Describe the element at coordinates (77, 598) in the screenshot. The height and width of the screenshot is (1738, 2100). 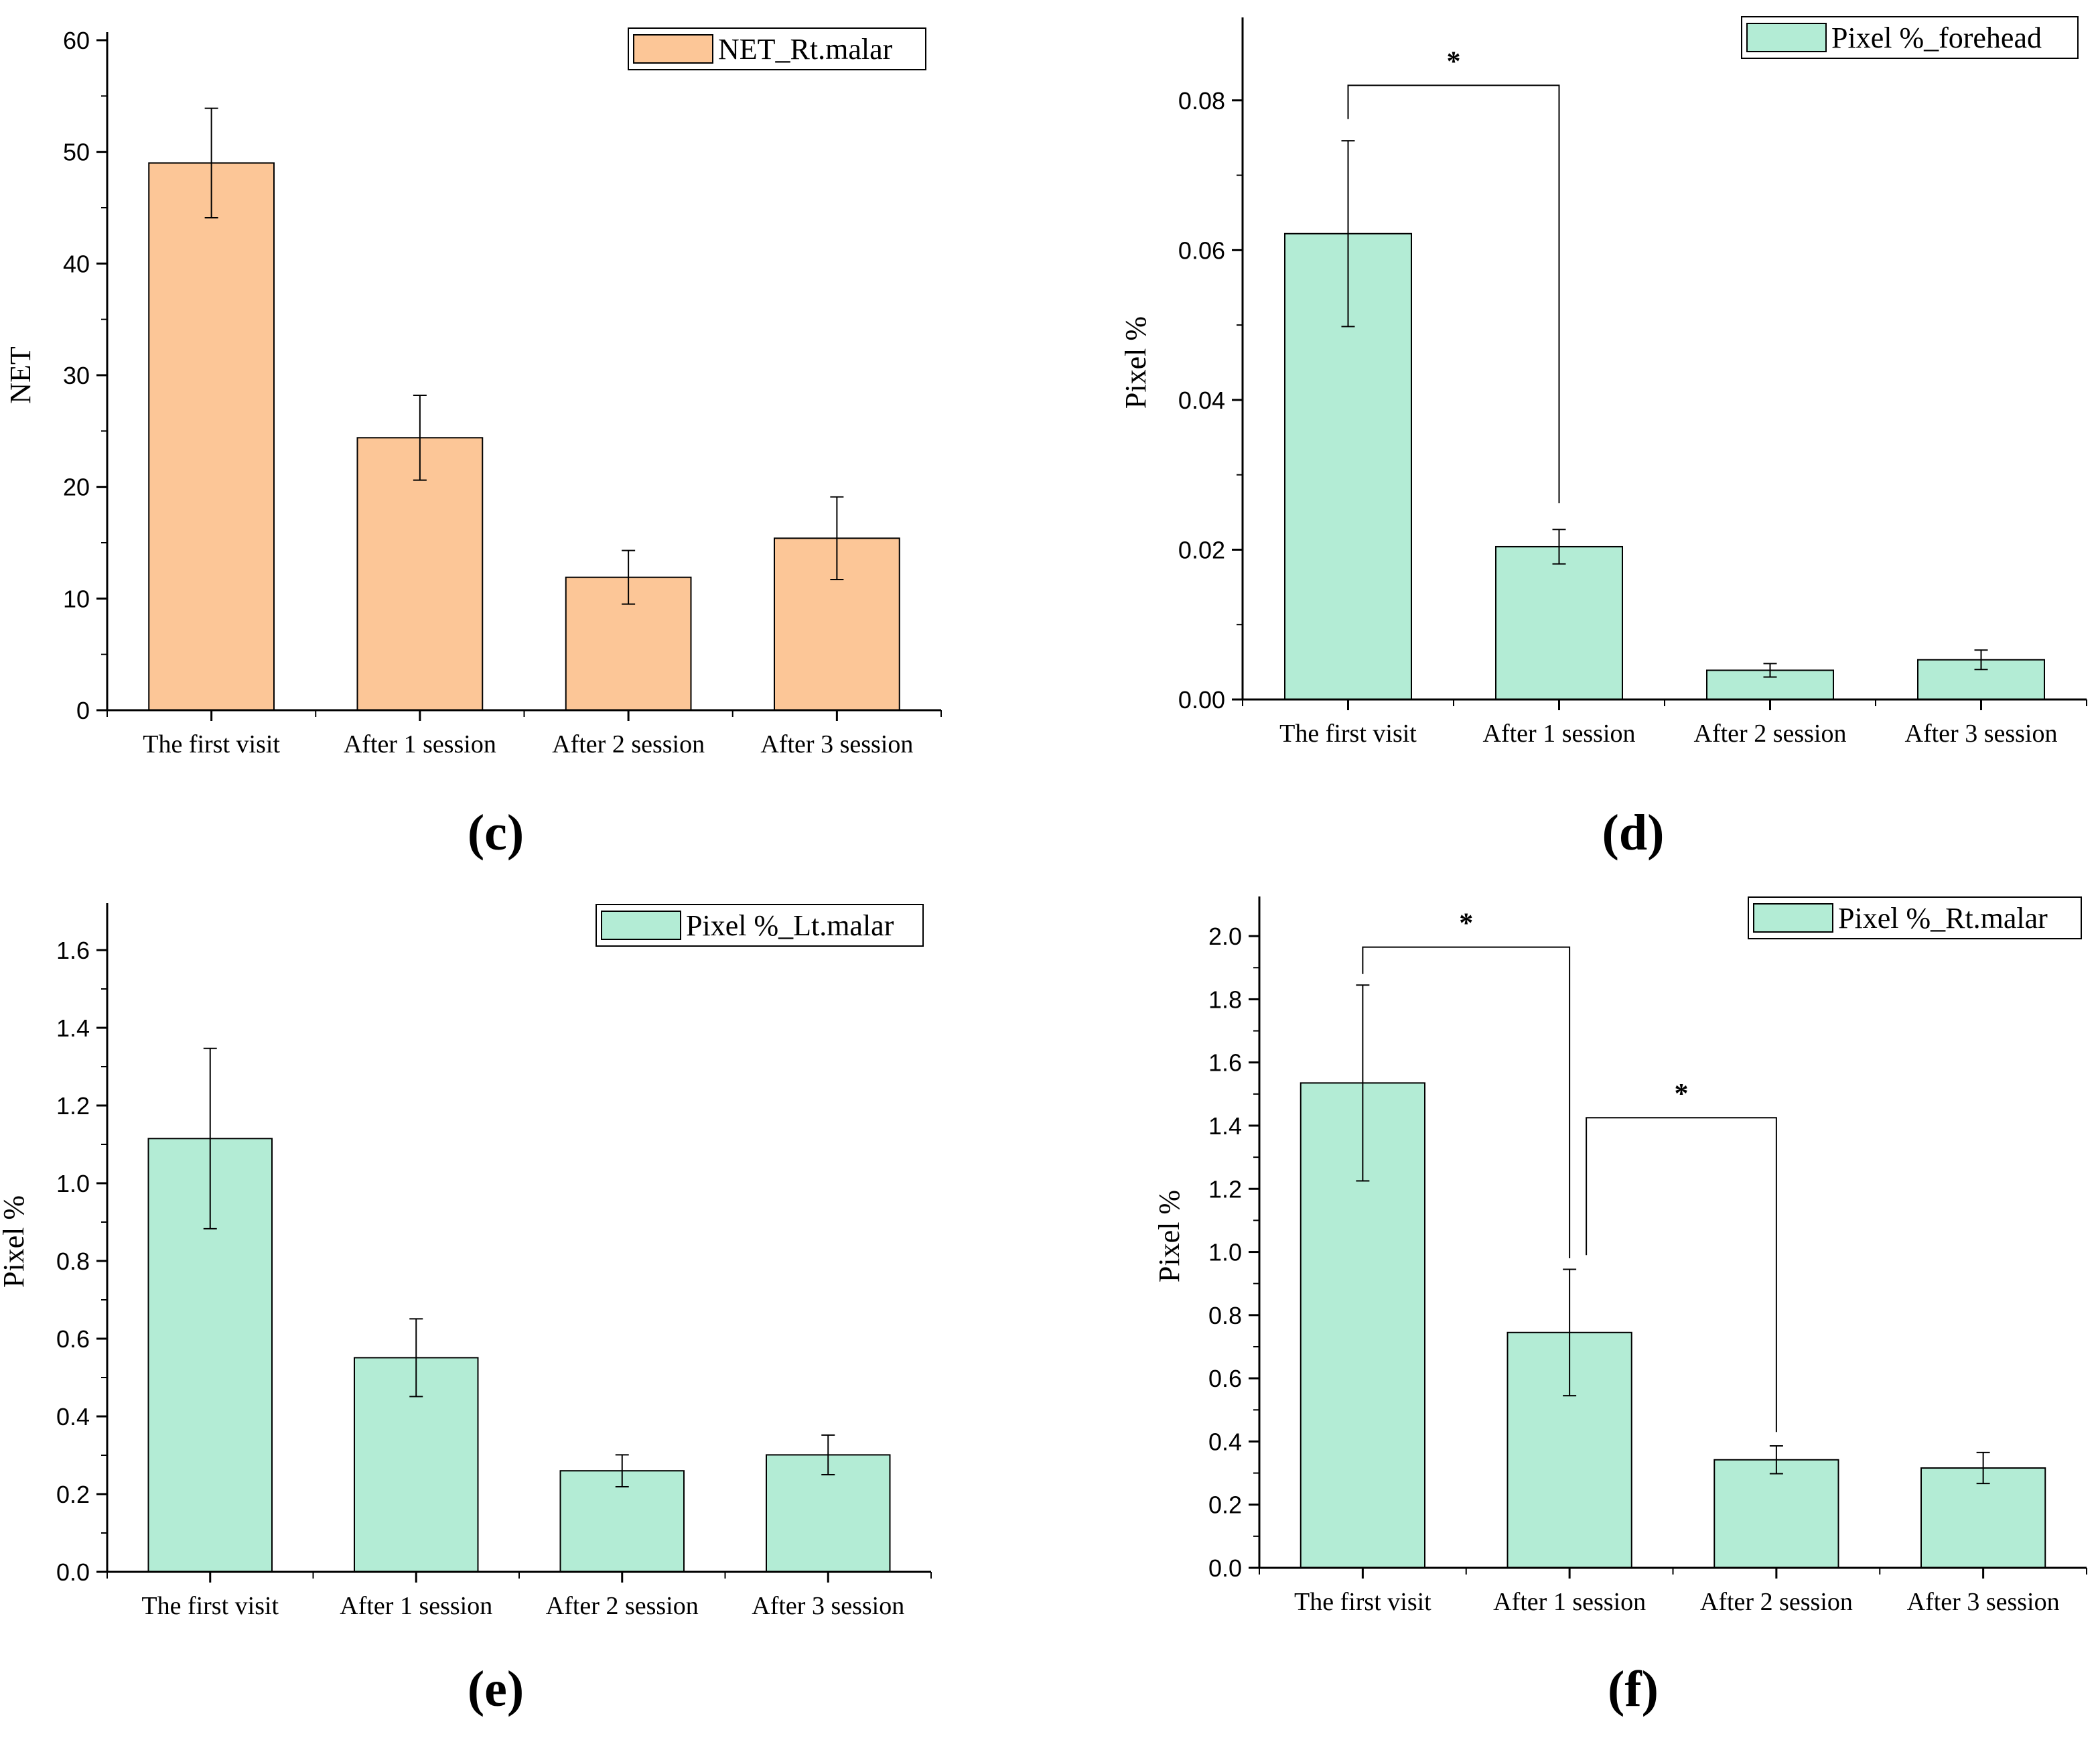
I see `y-tick-label-1: 10` at that location.